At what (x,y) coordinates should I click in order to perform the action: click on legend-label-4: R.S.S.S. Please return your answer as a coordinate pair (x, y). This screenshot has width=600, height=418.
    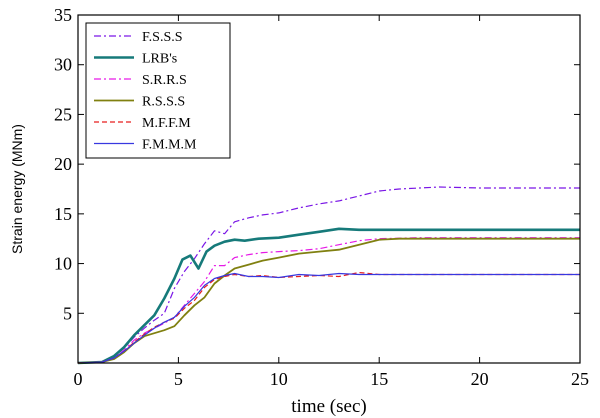
    Looking at the image, I should click on (163, 102).